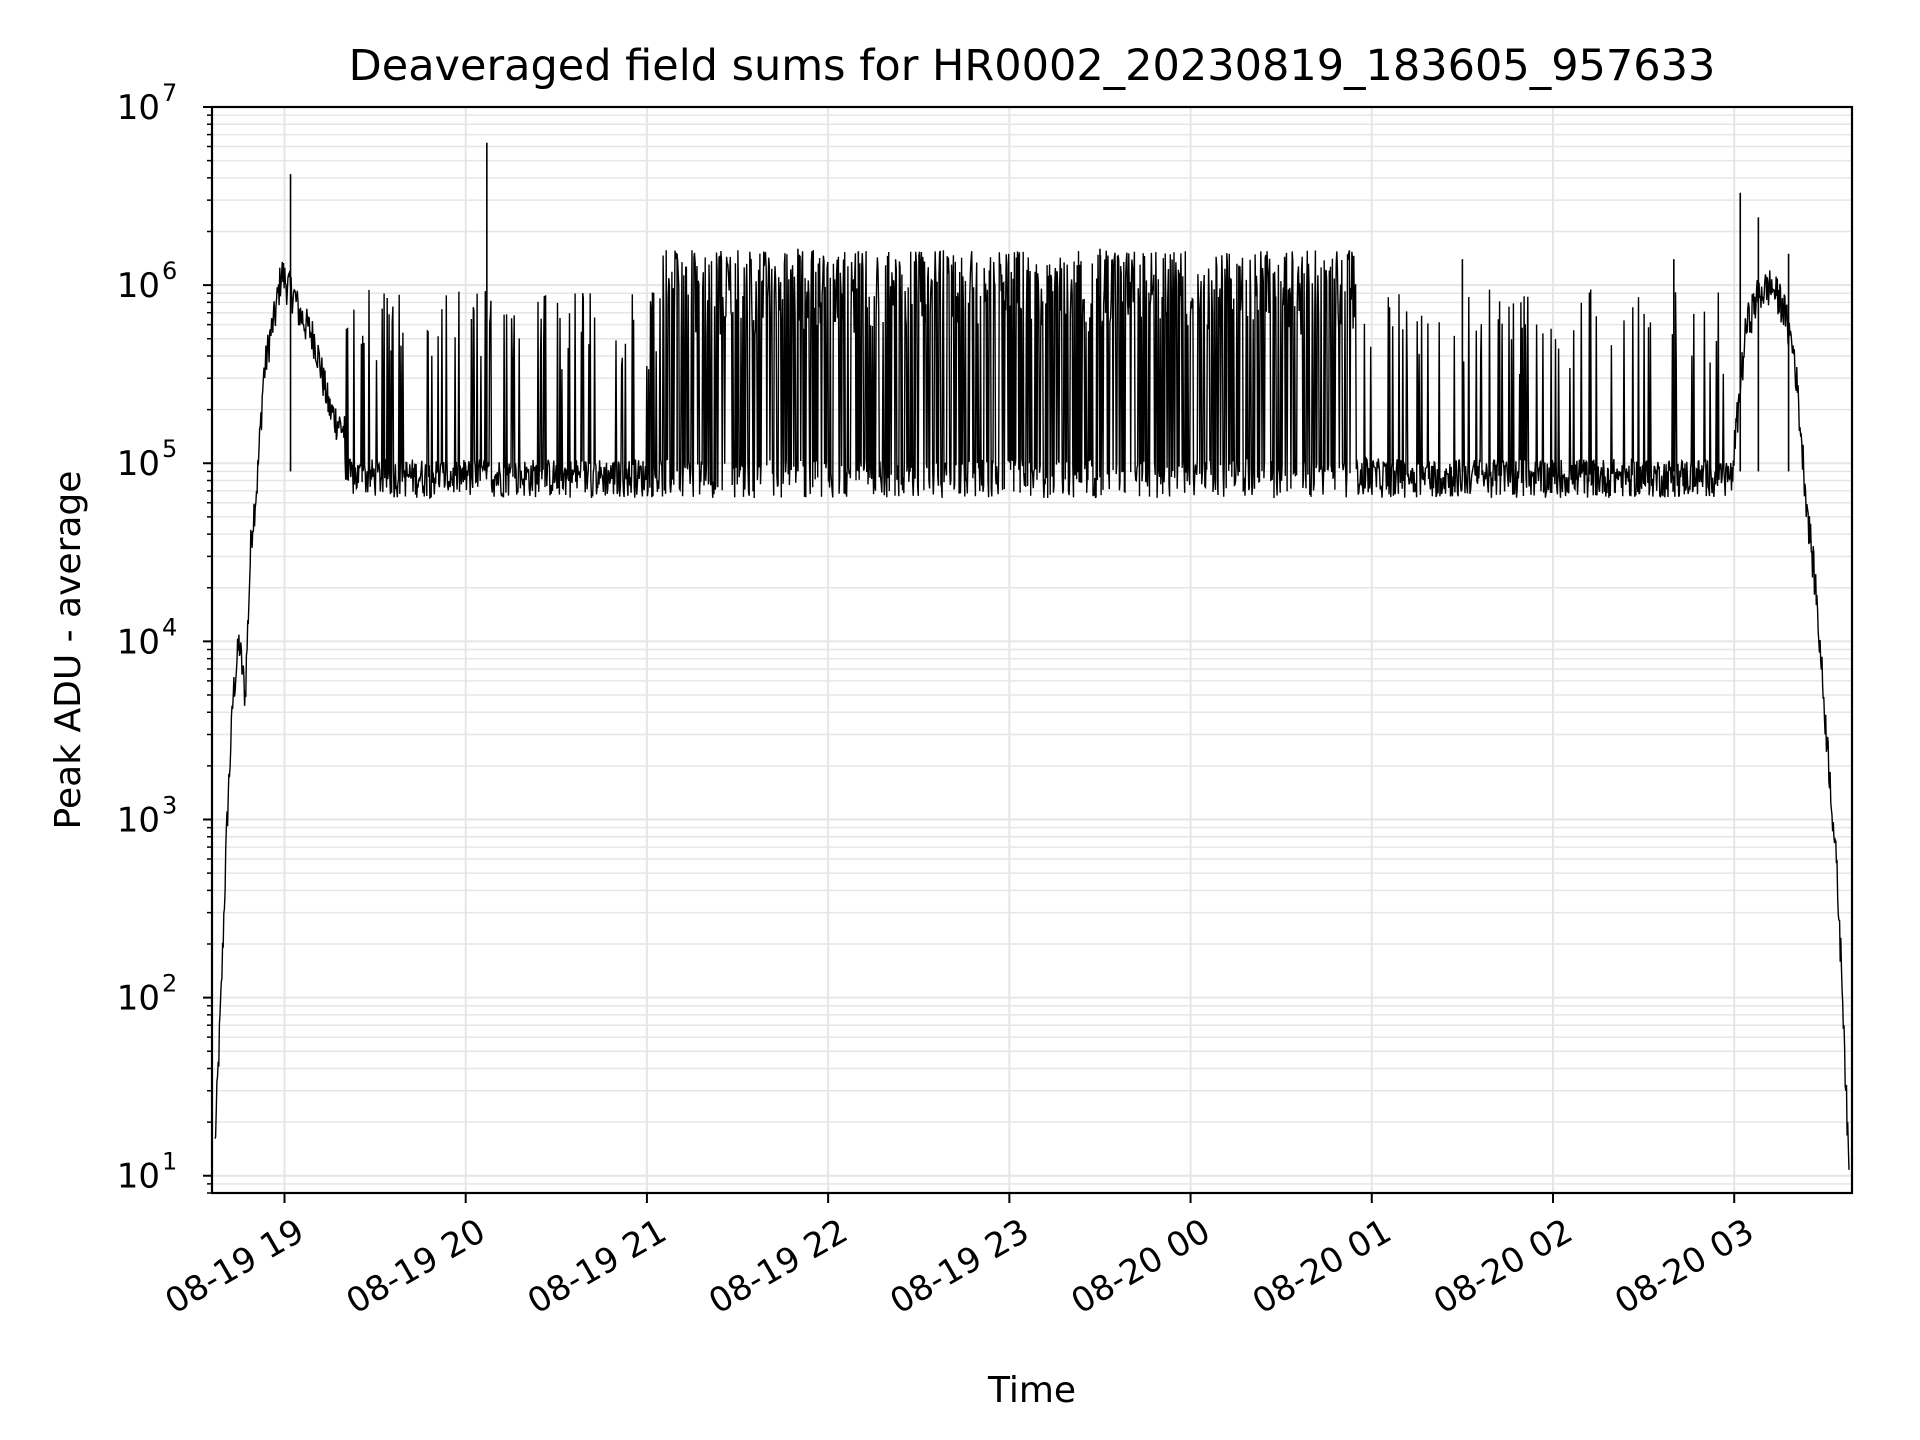  Describe the element at coordinates (169, 627) in the screenshot. I see `y-tick-exponent: 4` at that location.